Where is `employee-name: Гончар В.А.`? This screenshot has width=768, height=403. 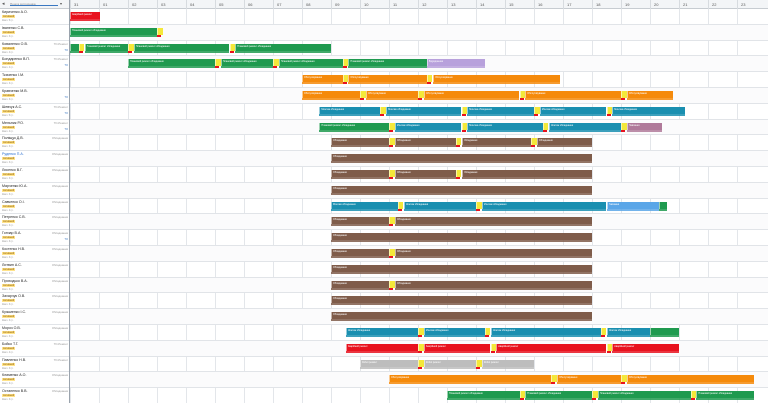
employee-name: Гончар В.А. is located at coordinates (12, 233).